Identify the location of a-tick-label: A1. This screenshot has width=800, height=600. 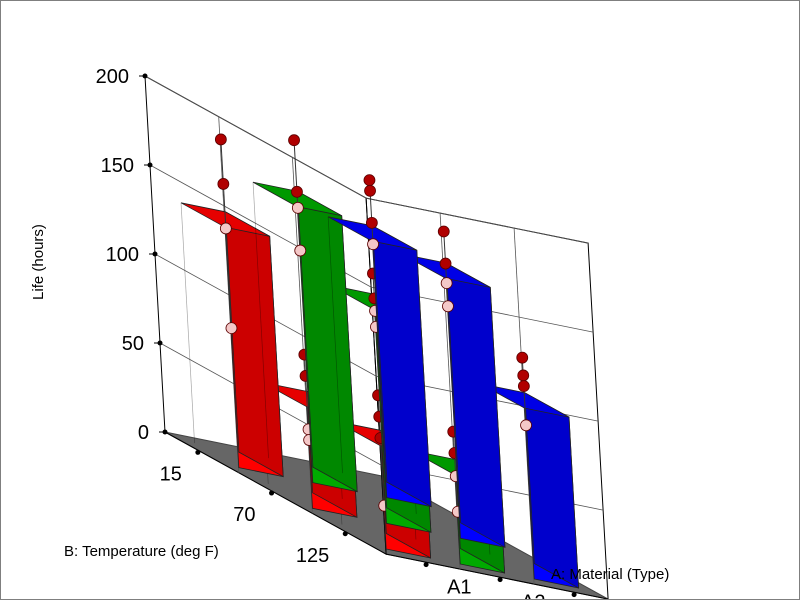
(459, 588).